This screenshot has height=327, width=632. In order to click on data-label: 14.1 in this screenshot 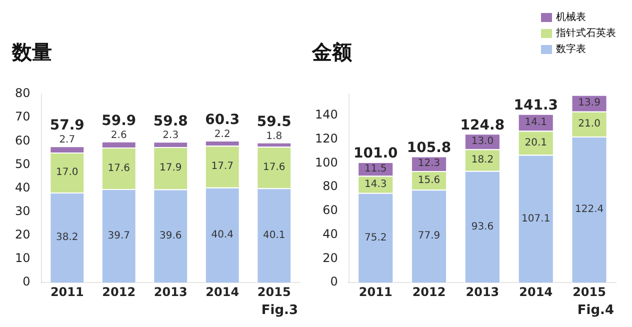, I will do `click(536, 122)`.